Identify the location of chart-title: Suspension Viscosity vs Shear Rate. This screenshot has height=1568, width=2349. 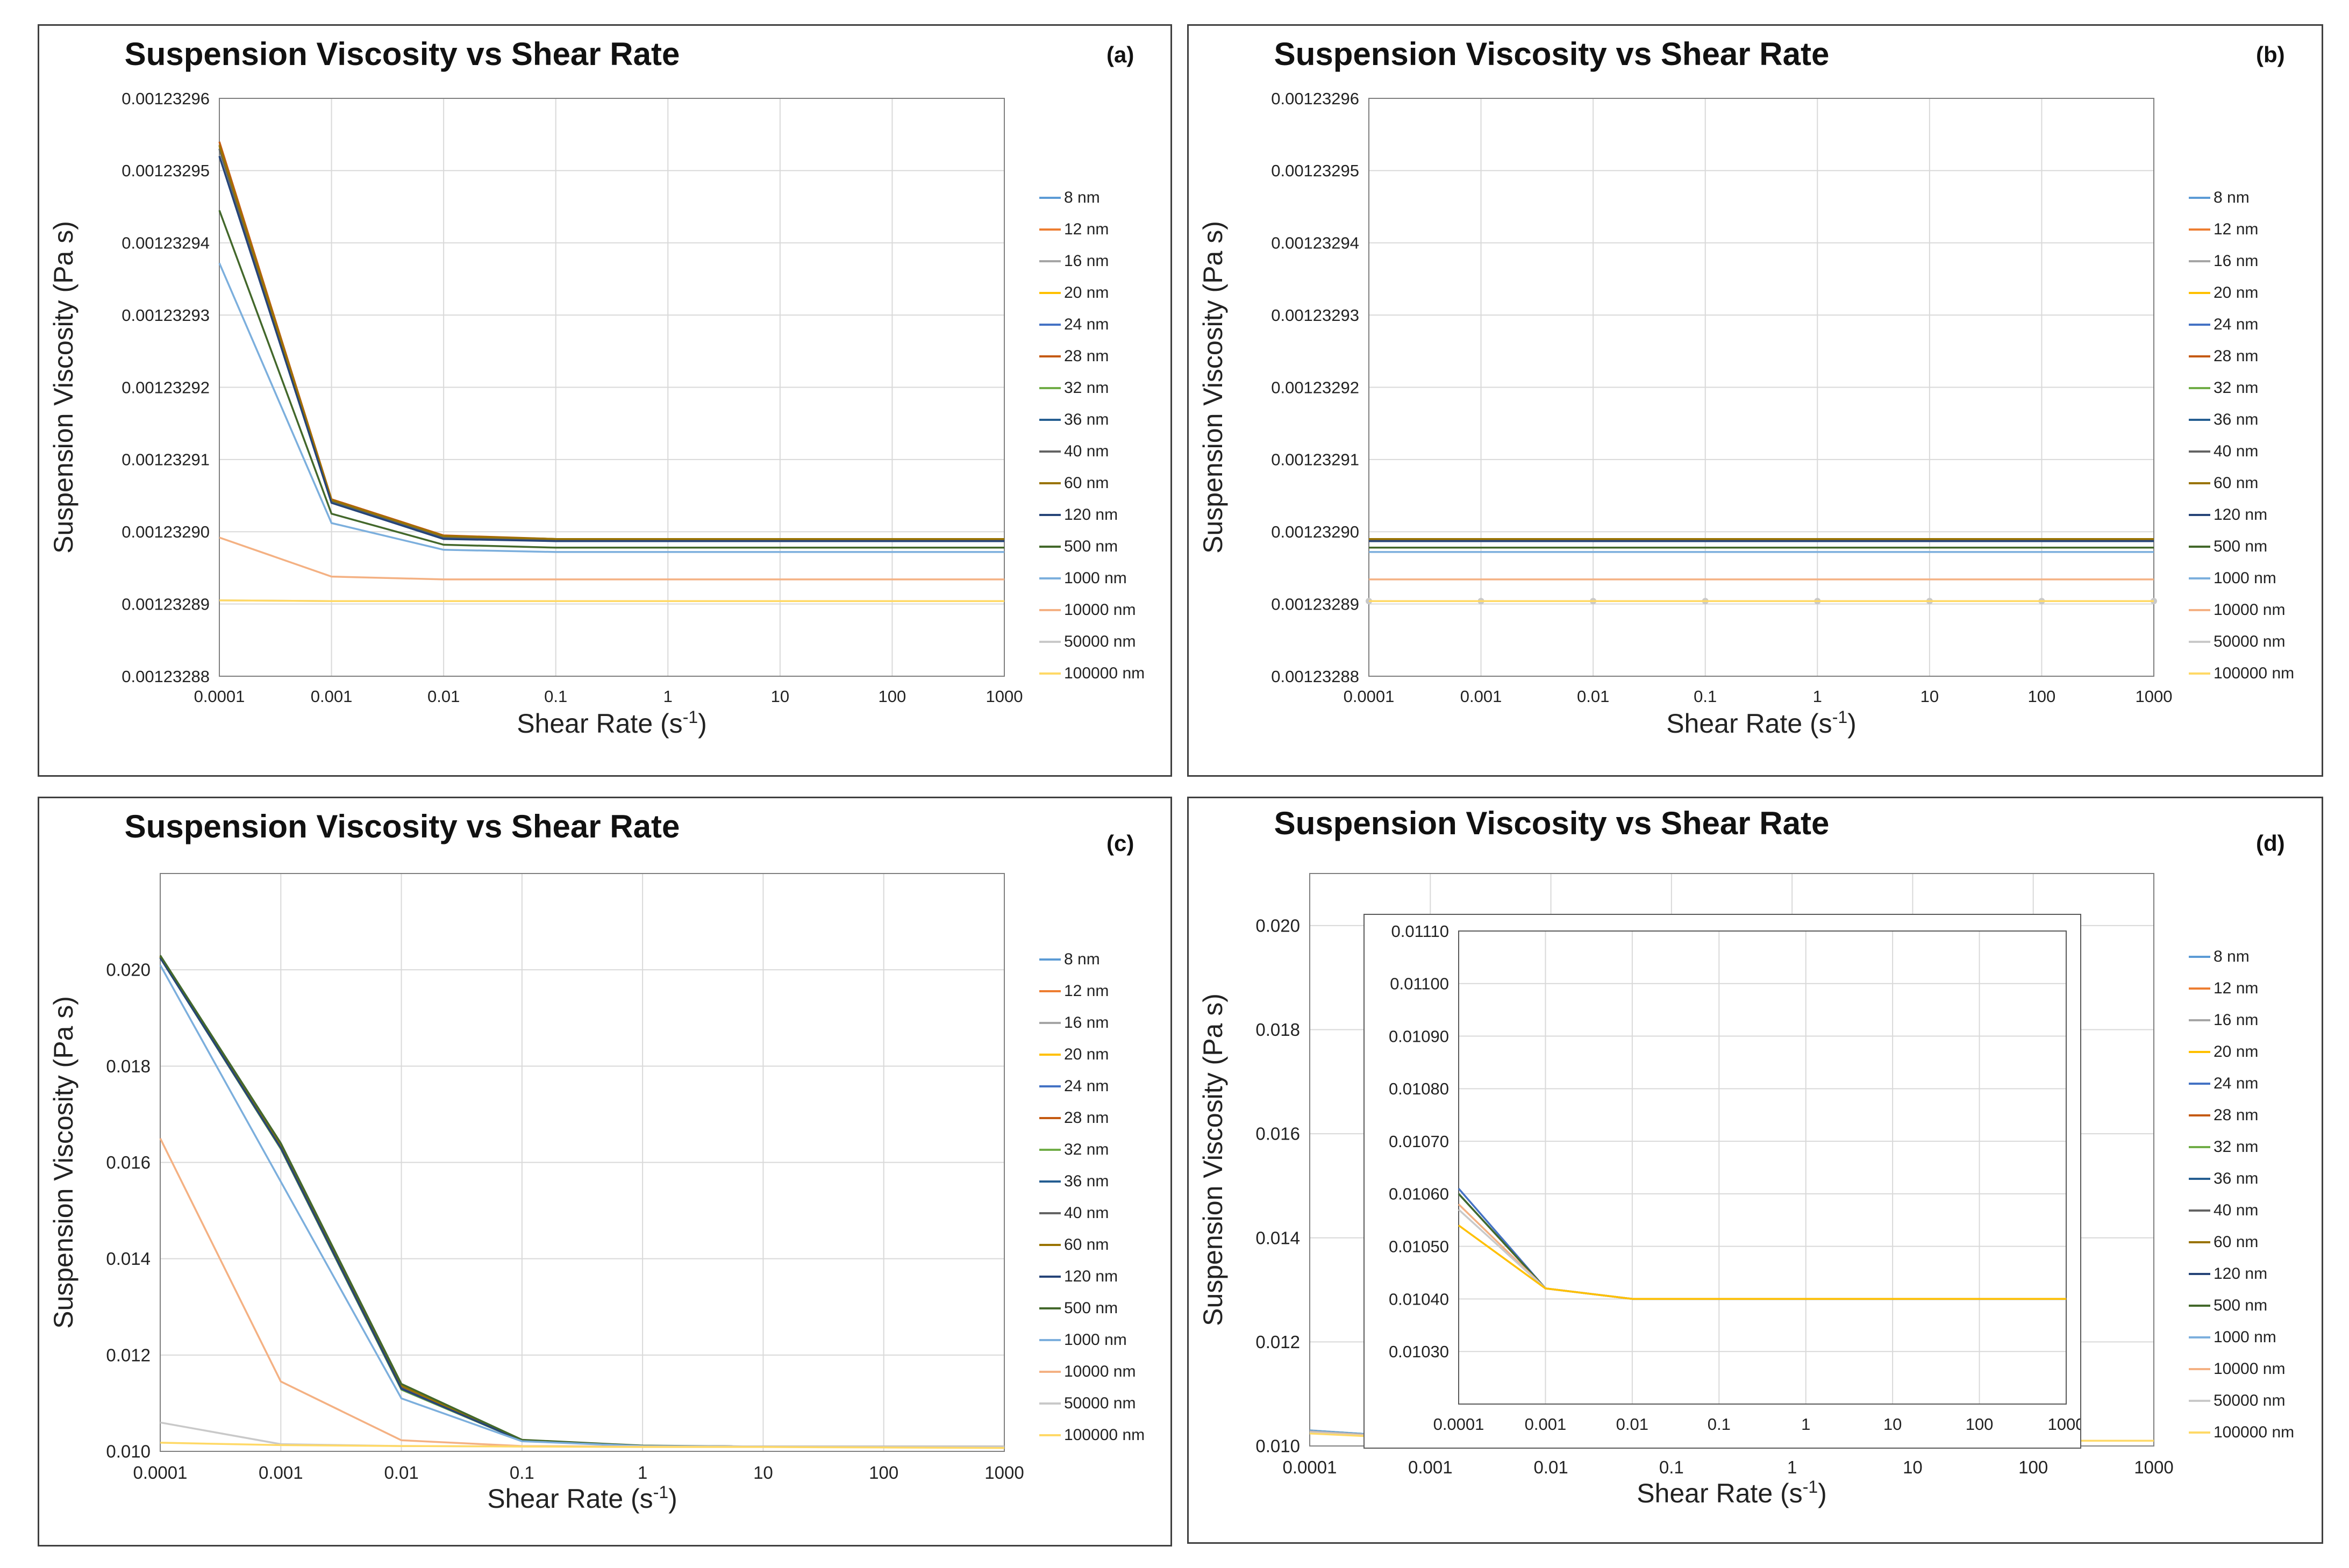
(1552, 823).